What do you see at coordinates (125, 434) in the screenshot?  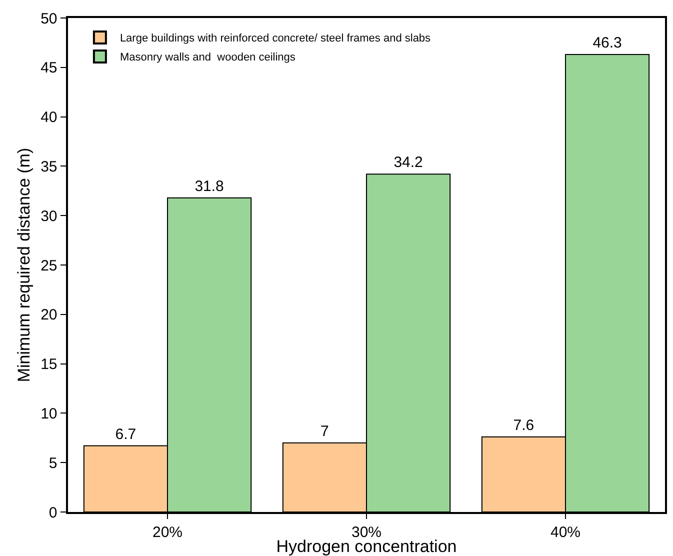 I see `data-label: 6.7` at bounding box center [125, 434].